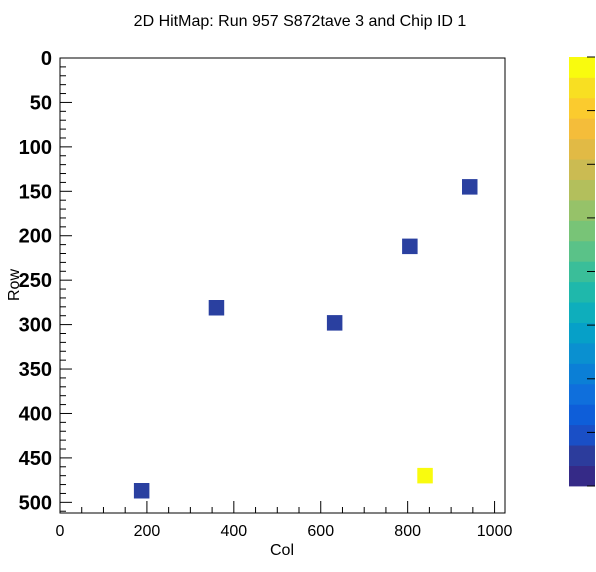 The height and width of the screenshot is (572, 596). What do you see at coordinates (35, 503) in the screenshot?
I see `y-tick-label: 500` at bounding box center [35, 503].